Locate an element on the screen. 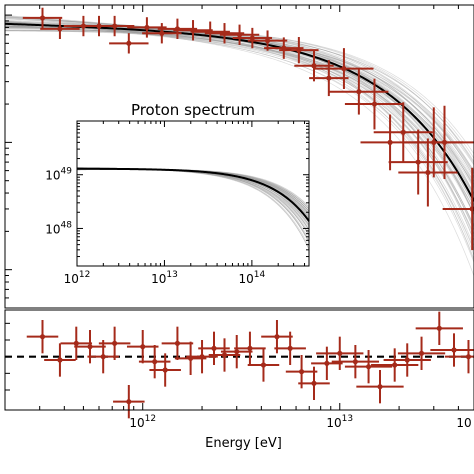 This screenshot has width=474, height=474. x-tick-label: 1013 is located at coordinates (339, 422).